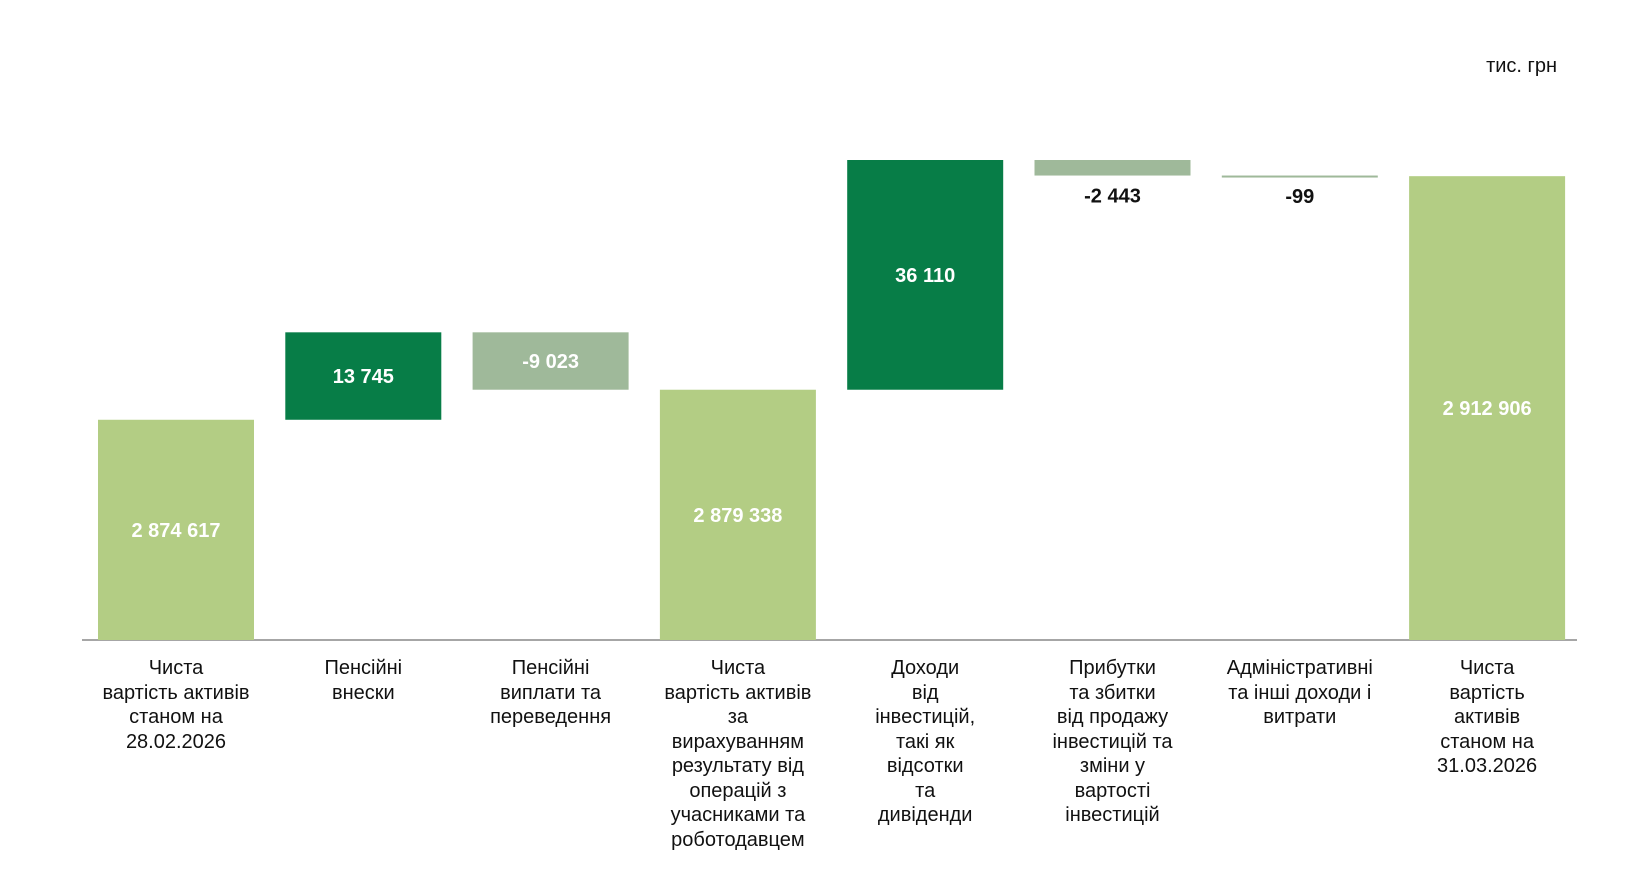  What do you see at coordinates (1299, 692) in the screenshot?
I see `category-label: Адміністративні та інші доходи і витрати` at bounding box center [1299, 692].